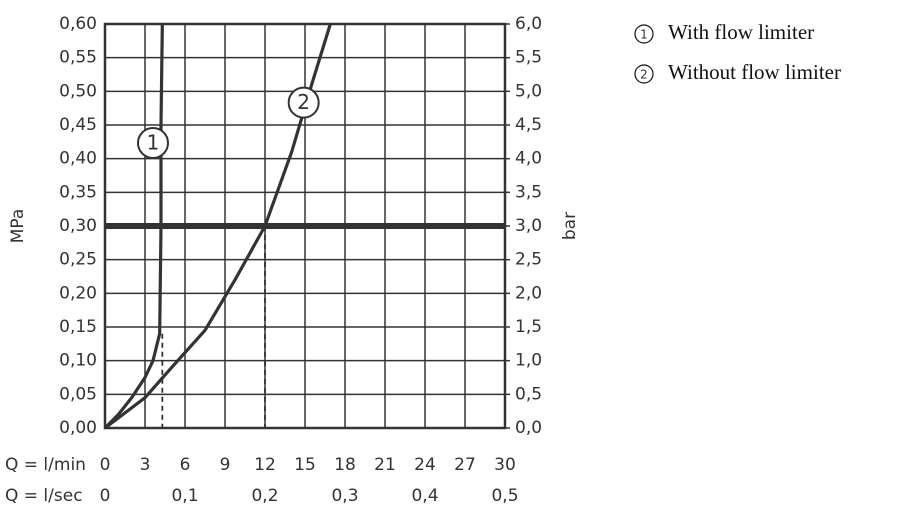 The height and width of the screenshot is (513, 902). What do you see at coordinates (465, 465) in the screenshot?
I see `x-tick-label: 27` at bounding box center [465, 465].